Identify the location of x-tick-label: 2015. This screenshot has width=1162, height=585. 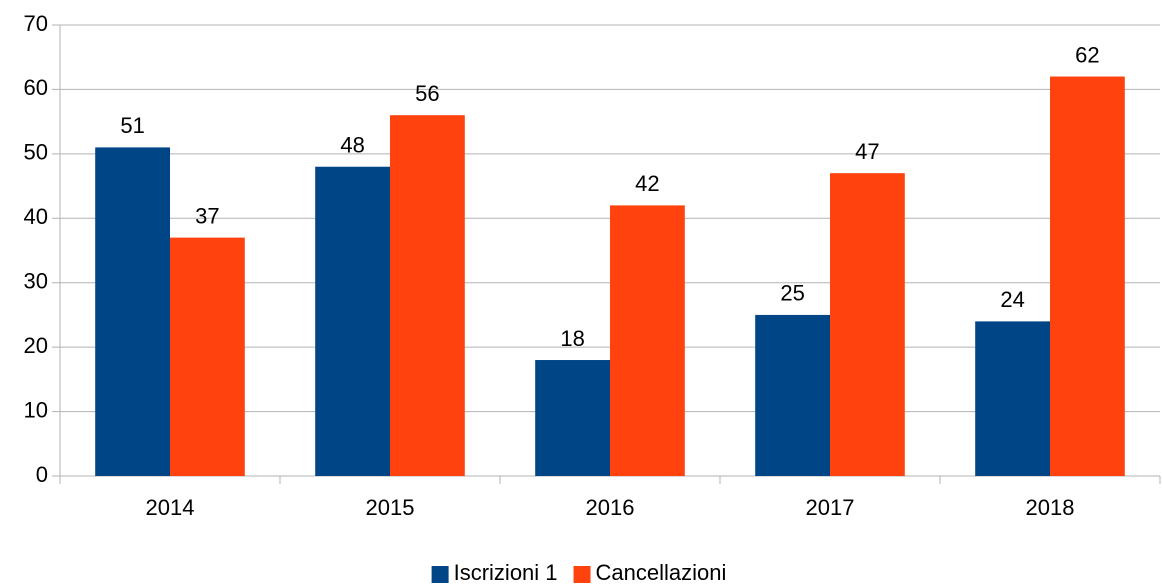
(390, 507).